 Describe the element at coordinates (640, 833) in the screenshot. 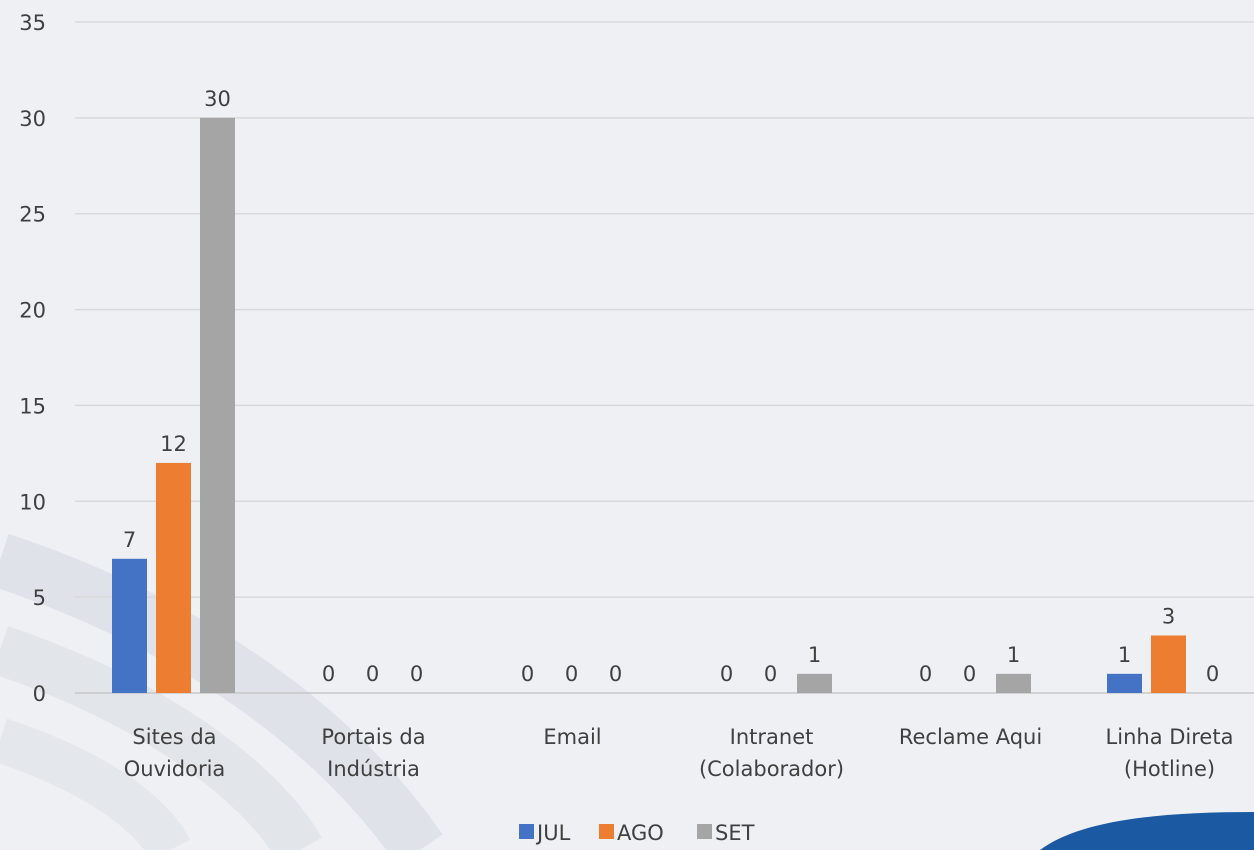

I see `legend-label-ago: AGO` at that location.